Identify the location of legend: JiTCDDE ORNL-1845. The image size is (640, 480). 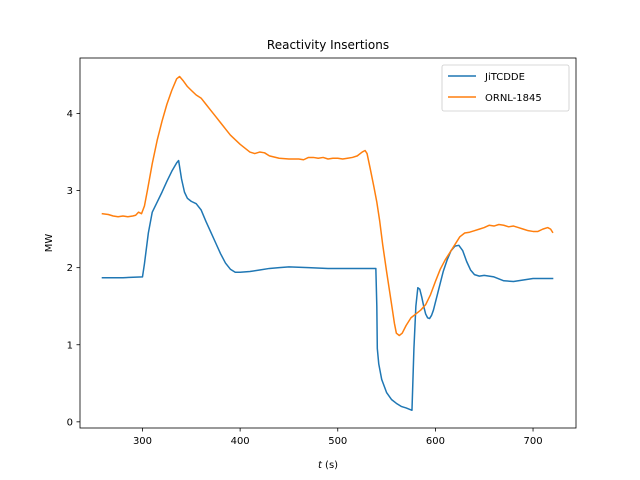
(505, 88).